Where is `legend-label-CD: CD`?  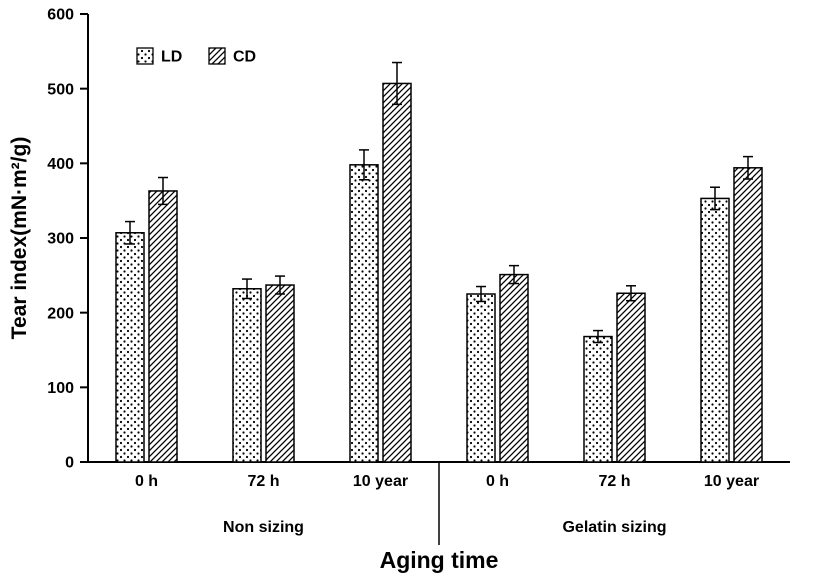 legend-label-CD: CD is located at coordinates (244, 57).